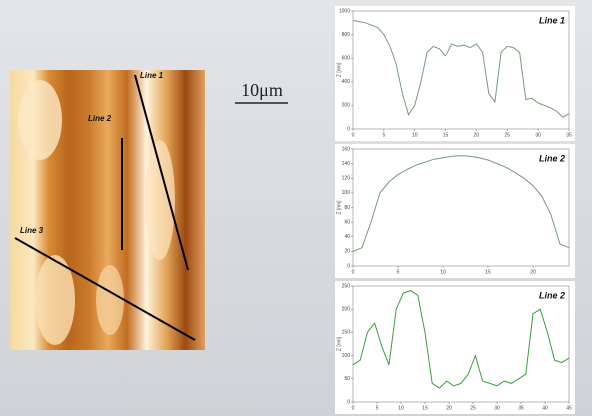  Describe the element at coordinates (545, 408) in the screenshot. I see `x-tick-label: 40` at that location.